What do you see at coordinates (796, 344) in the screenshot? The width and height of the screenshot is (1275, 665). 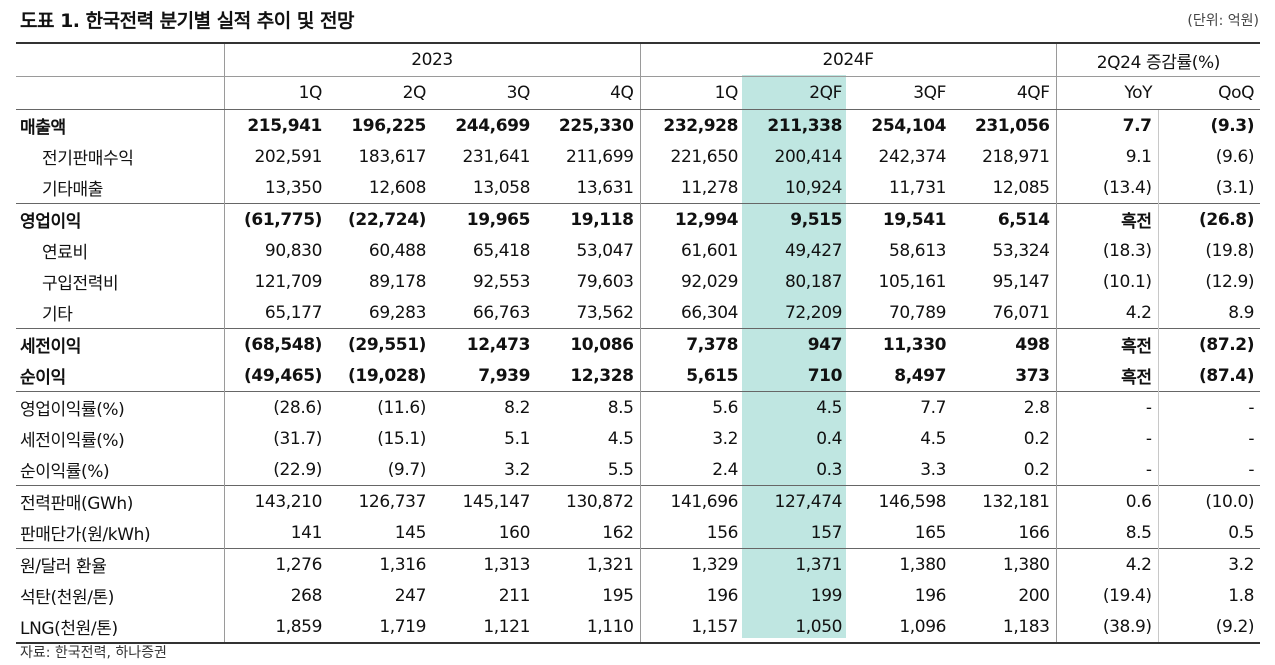 I see `table-cell: 947` at bounding box center [796, 344].